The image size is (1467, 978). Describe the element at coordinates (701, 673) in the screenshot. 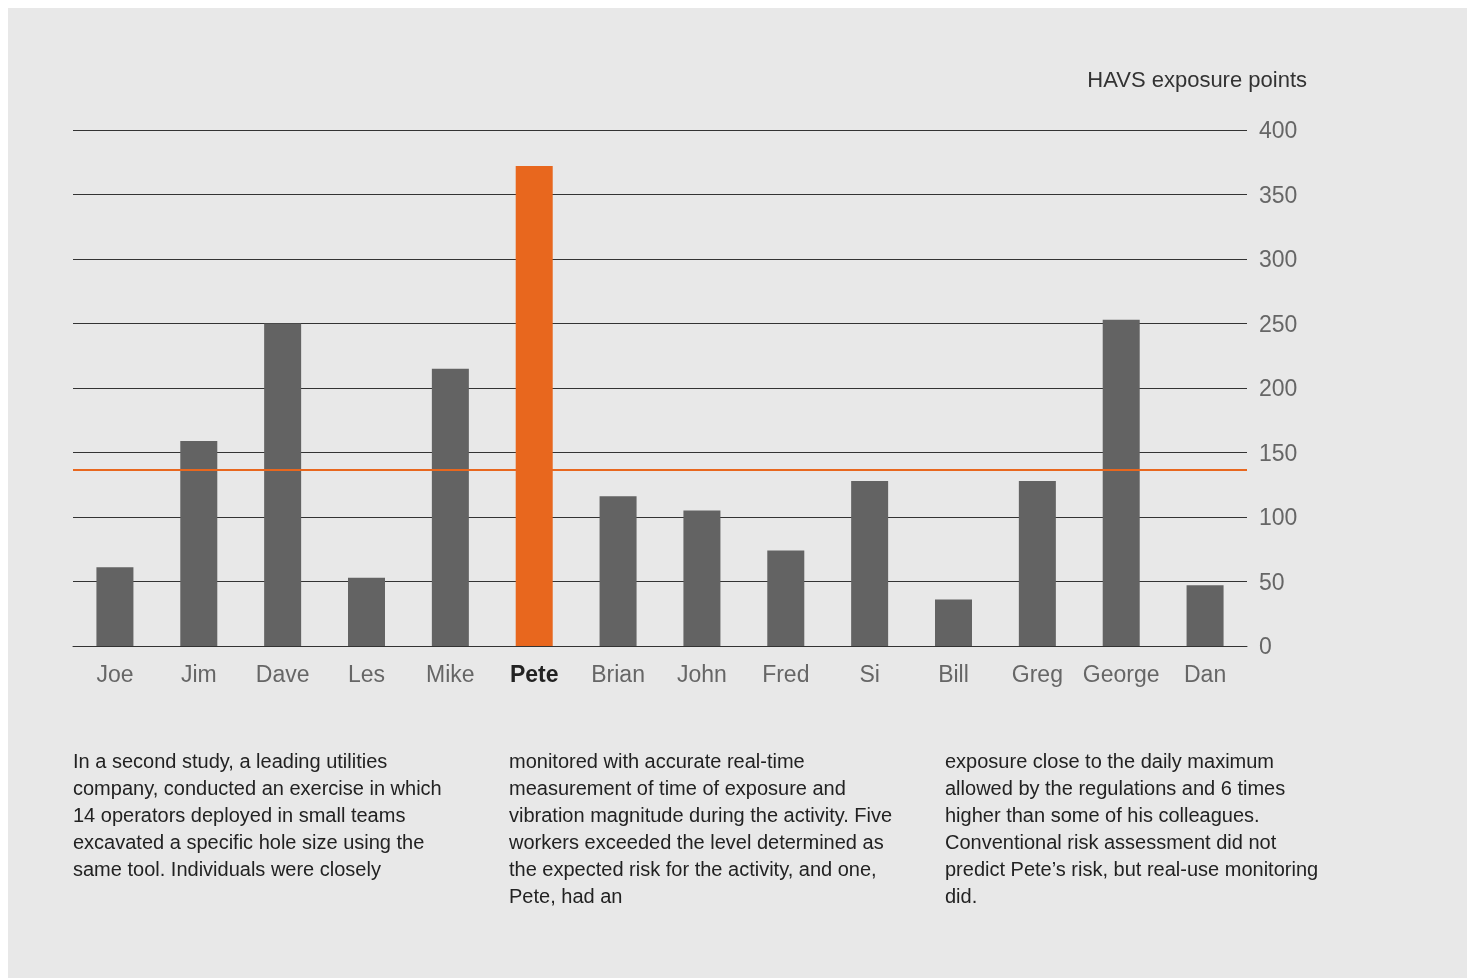

I see `x-tick-label: John` at that location.